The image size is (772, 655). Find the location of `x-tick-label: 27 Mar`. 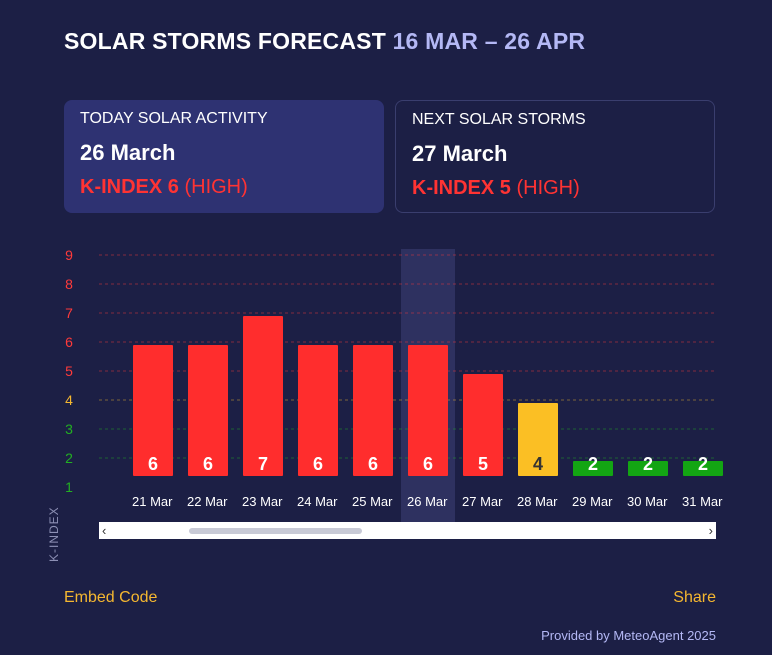

x-tick-label: 27 Mar is located at coordinates (482, 501).